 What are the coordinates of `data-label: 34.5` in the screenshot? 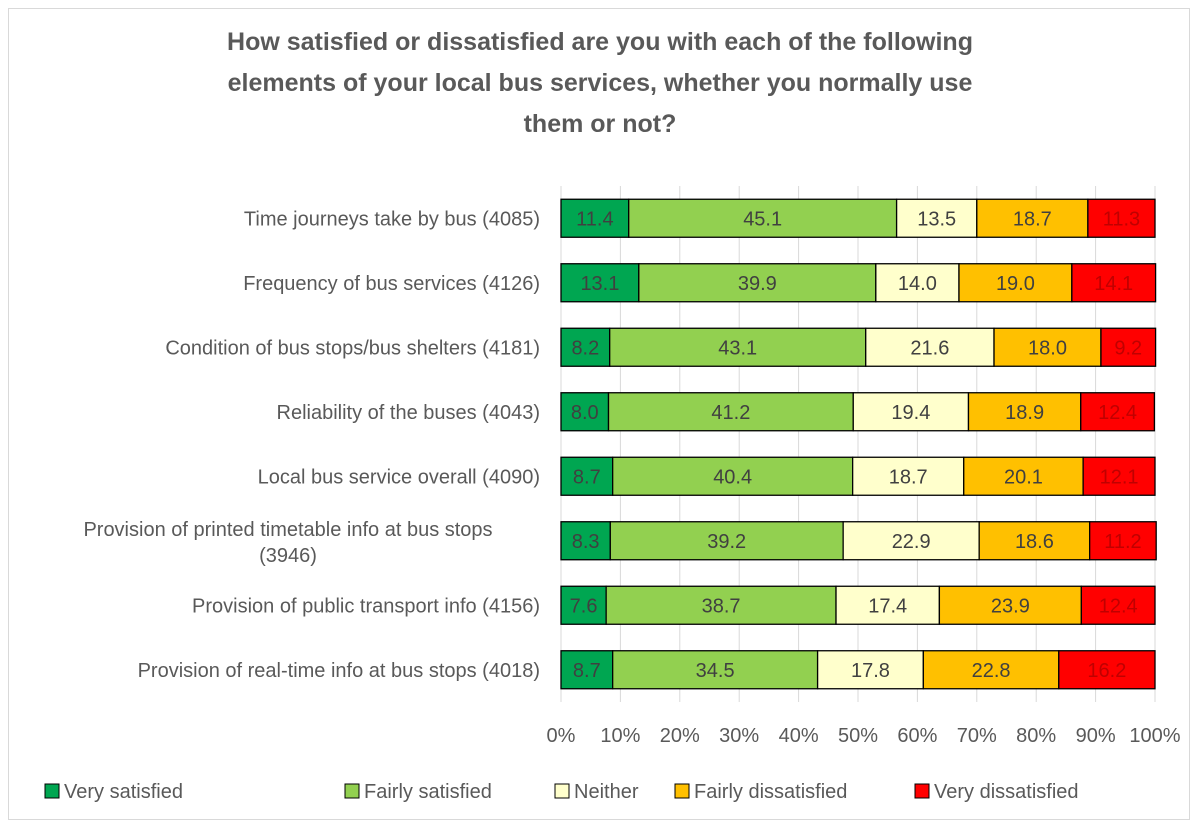 It's located at (715, 671).